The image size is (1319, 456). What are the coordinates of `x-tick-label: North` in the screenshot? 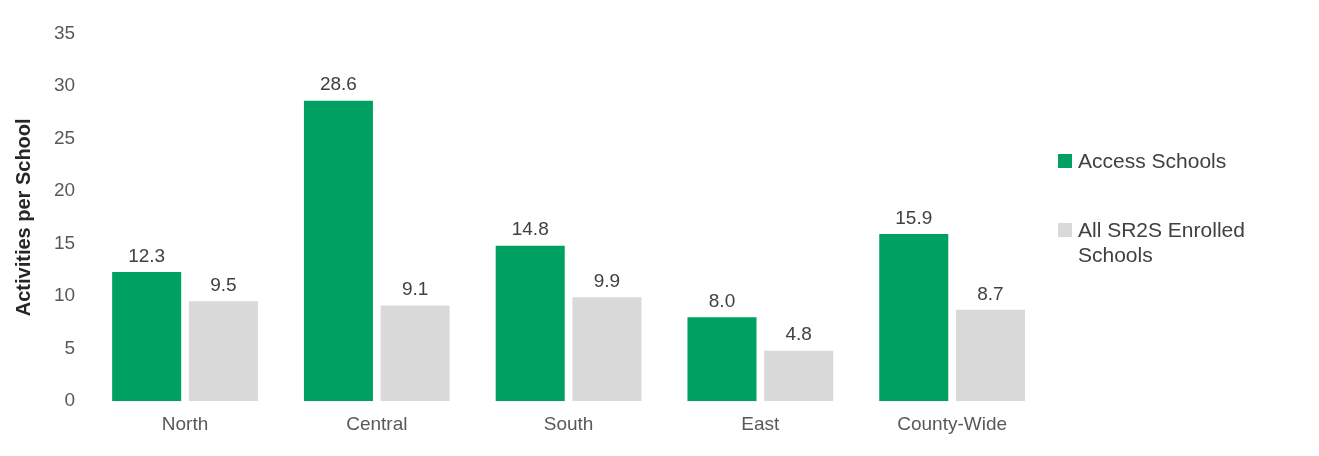 It's located at (185, 423).